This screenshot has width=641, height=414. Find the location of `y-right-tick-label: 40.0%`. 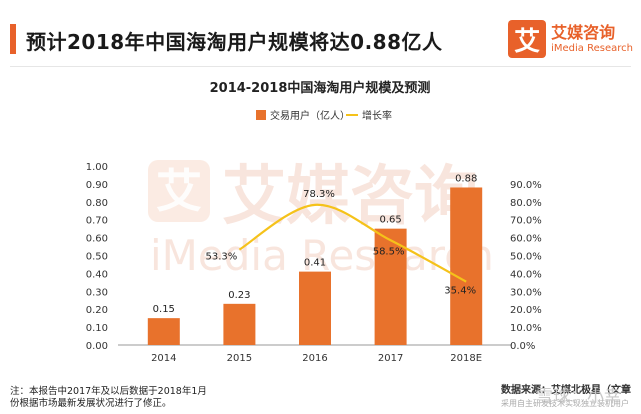

y-right-tick-label: 40.0% is located at coordinates (526, 274).